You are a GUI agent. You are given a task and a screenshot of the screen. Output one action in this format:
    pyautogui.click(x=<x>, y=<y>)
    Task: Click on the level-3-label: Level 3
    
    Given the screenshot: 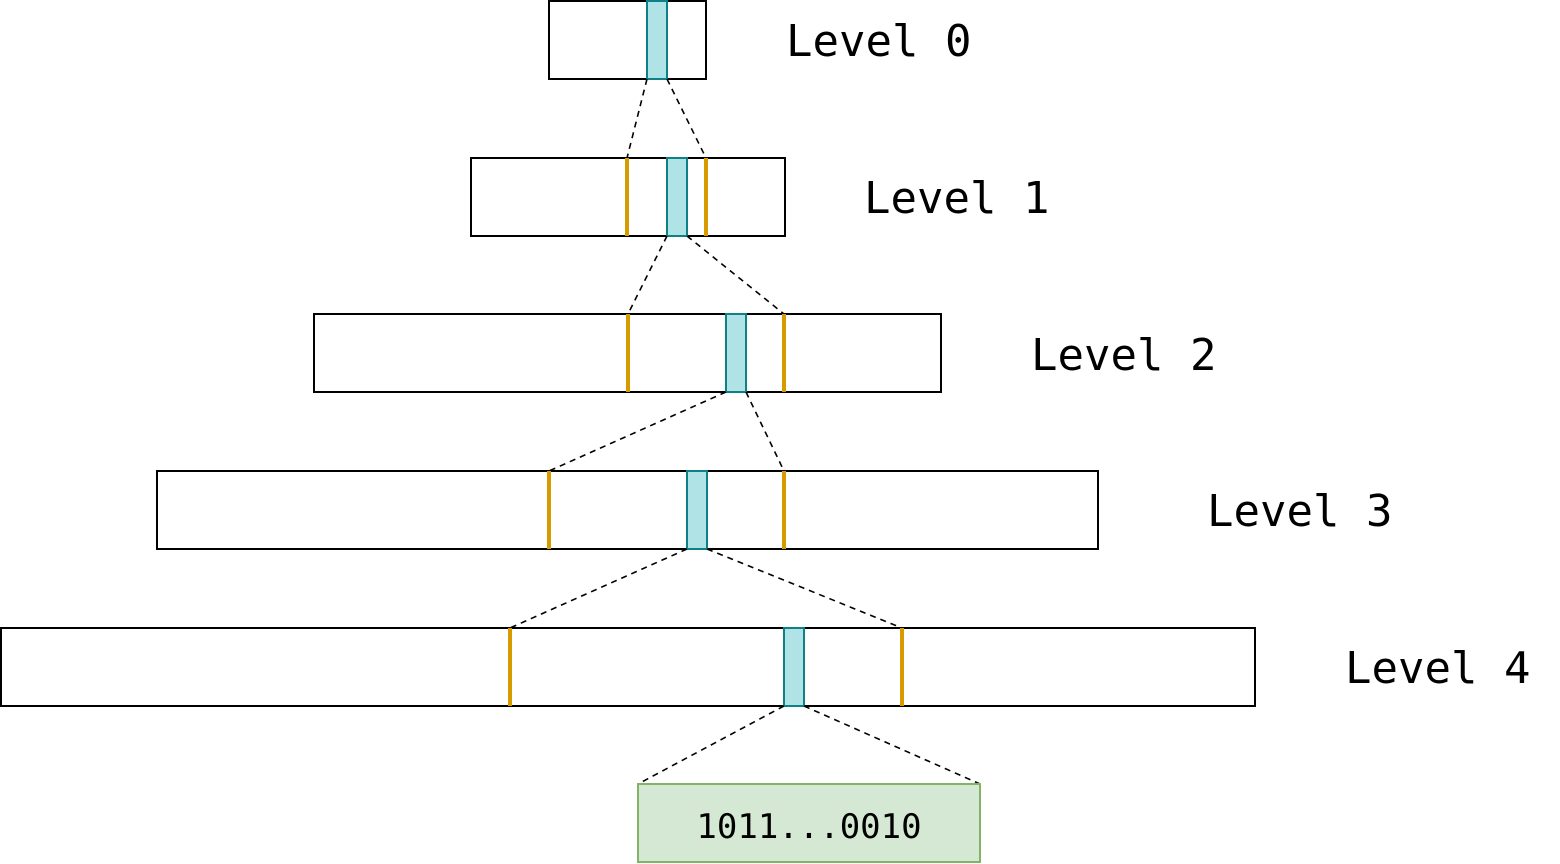 What is the action you would take?
    pyautogui.click(x=1299, y=511)
    